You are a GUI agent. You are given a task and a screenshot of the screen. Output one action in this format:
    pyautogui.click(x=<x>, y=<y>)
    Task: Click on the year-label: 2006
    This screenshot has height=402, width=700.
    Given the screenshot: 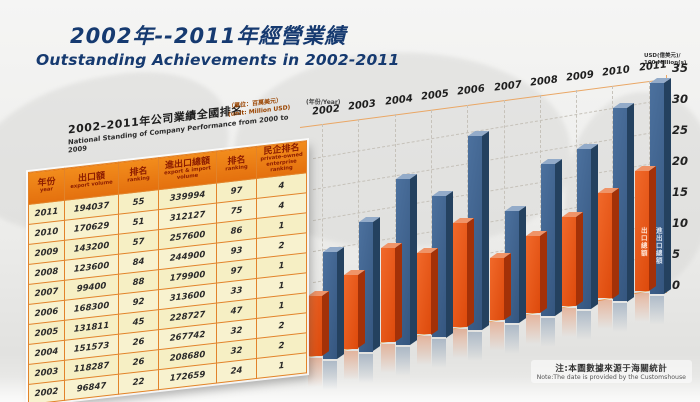 What is the action you would take?
    pyautogui.click(x=471, y=91)
    